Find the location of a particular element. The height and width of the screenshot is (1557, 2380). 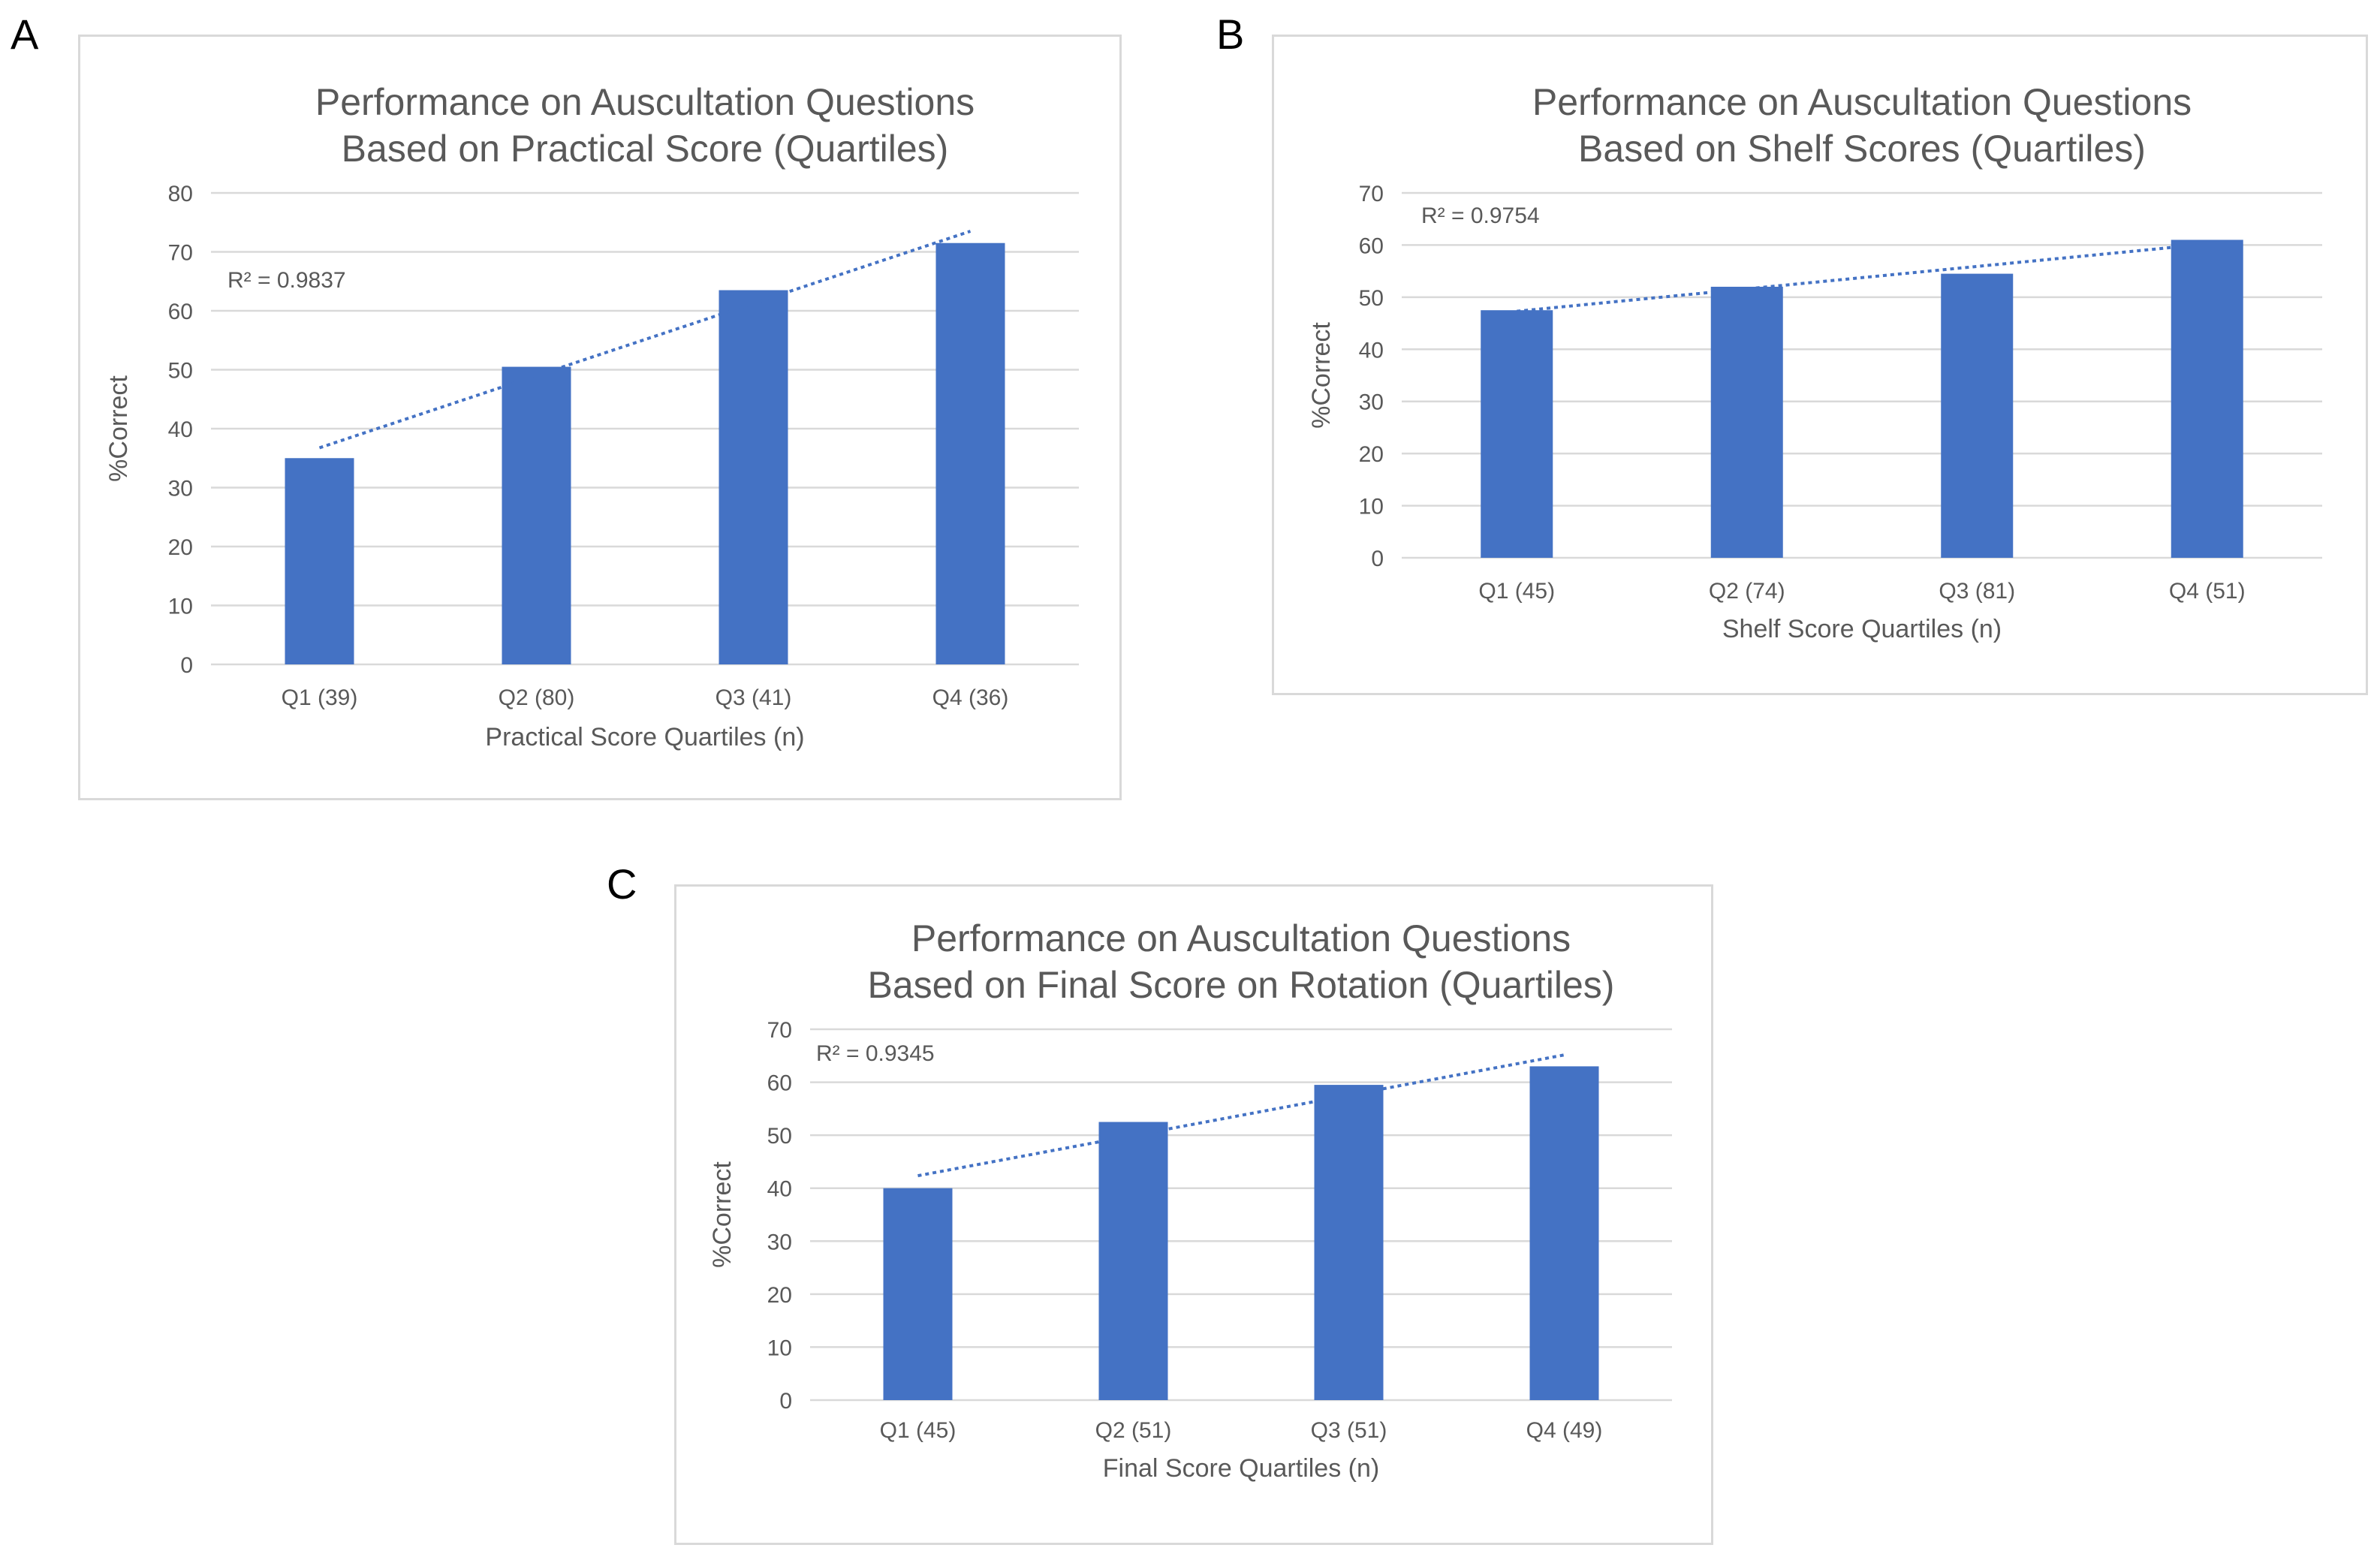

x-tick-label: Q2 (80) is located at coordinates (537, 697).